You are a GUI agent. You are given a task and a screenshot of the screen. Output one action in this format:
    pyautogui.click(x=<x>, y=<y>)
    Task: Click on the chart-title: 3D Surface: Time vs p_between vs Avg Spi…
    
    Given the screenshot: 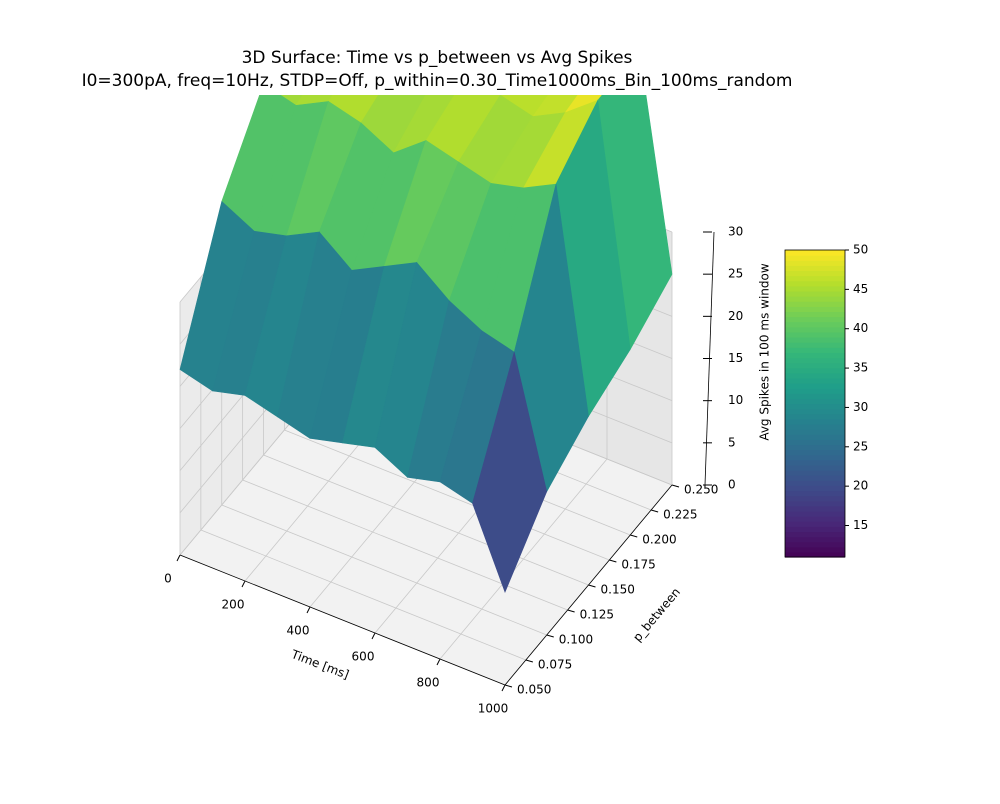 What is the action you would take?
    pyautogui.click(x=437, y=58)
    